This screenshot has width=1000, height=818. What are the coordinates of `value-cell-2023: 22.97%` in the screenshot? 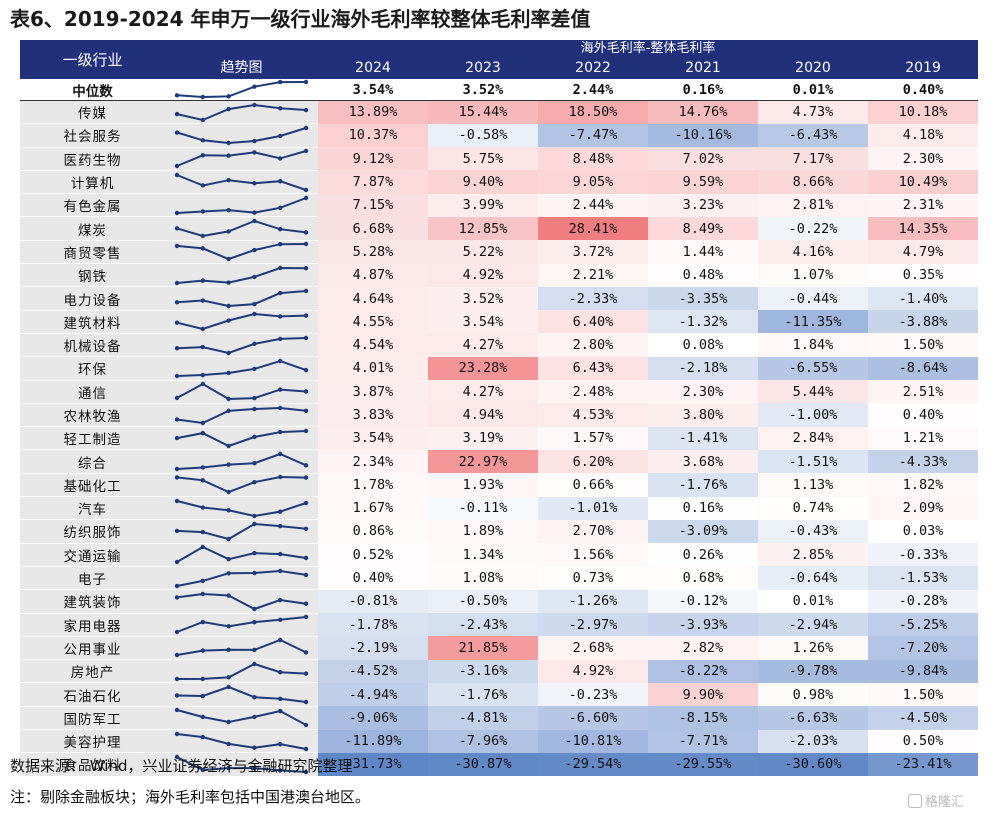 It's located at (483, 461).